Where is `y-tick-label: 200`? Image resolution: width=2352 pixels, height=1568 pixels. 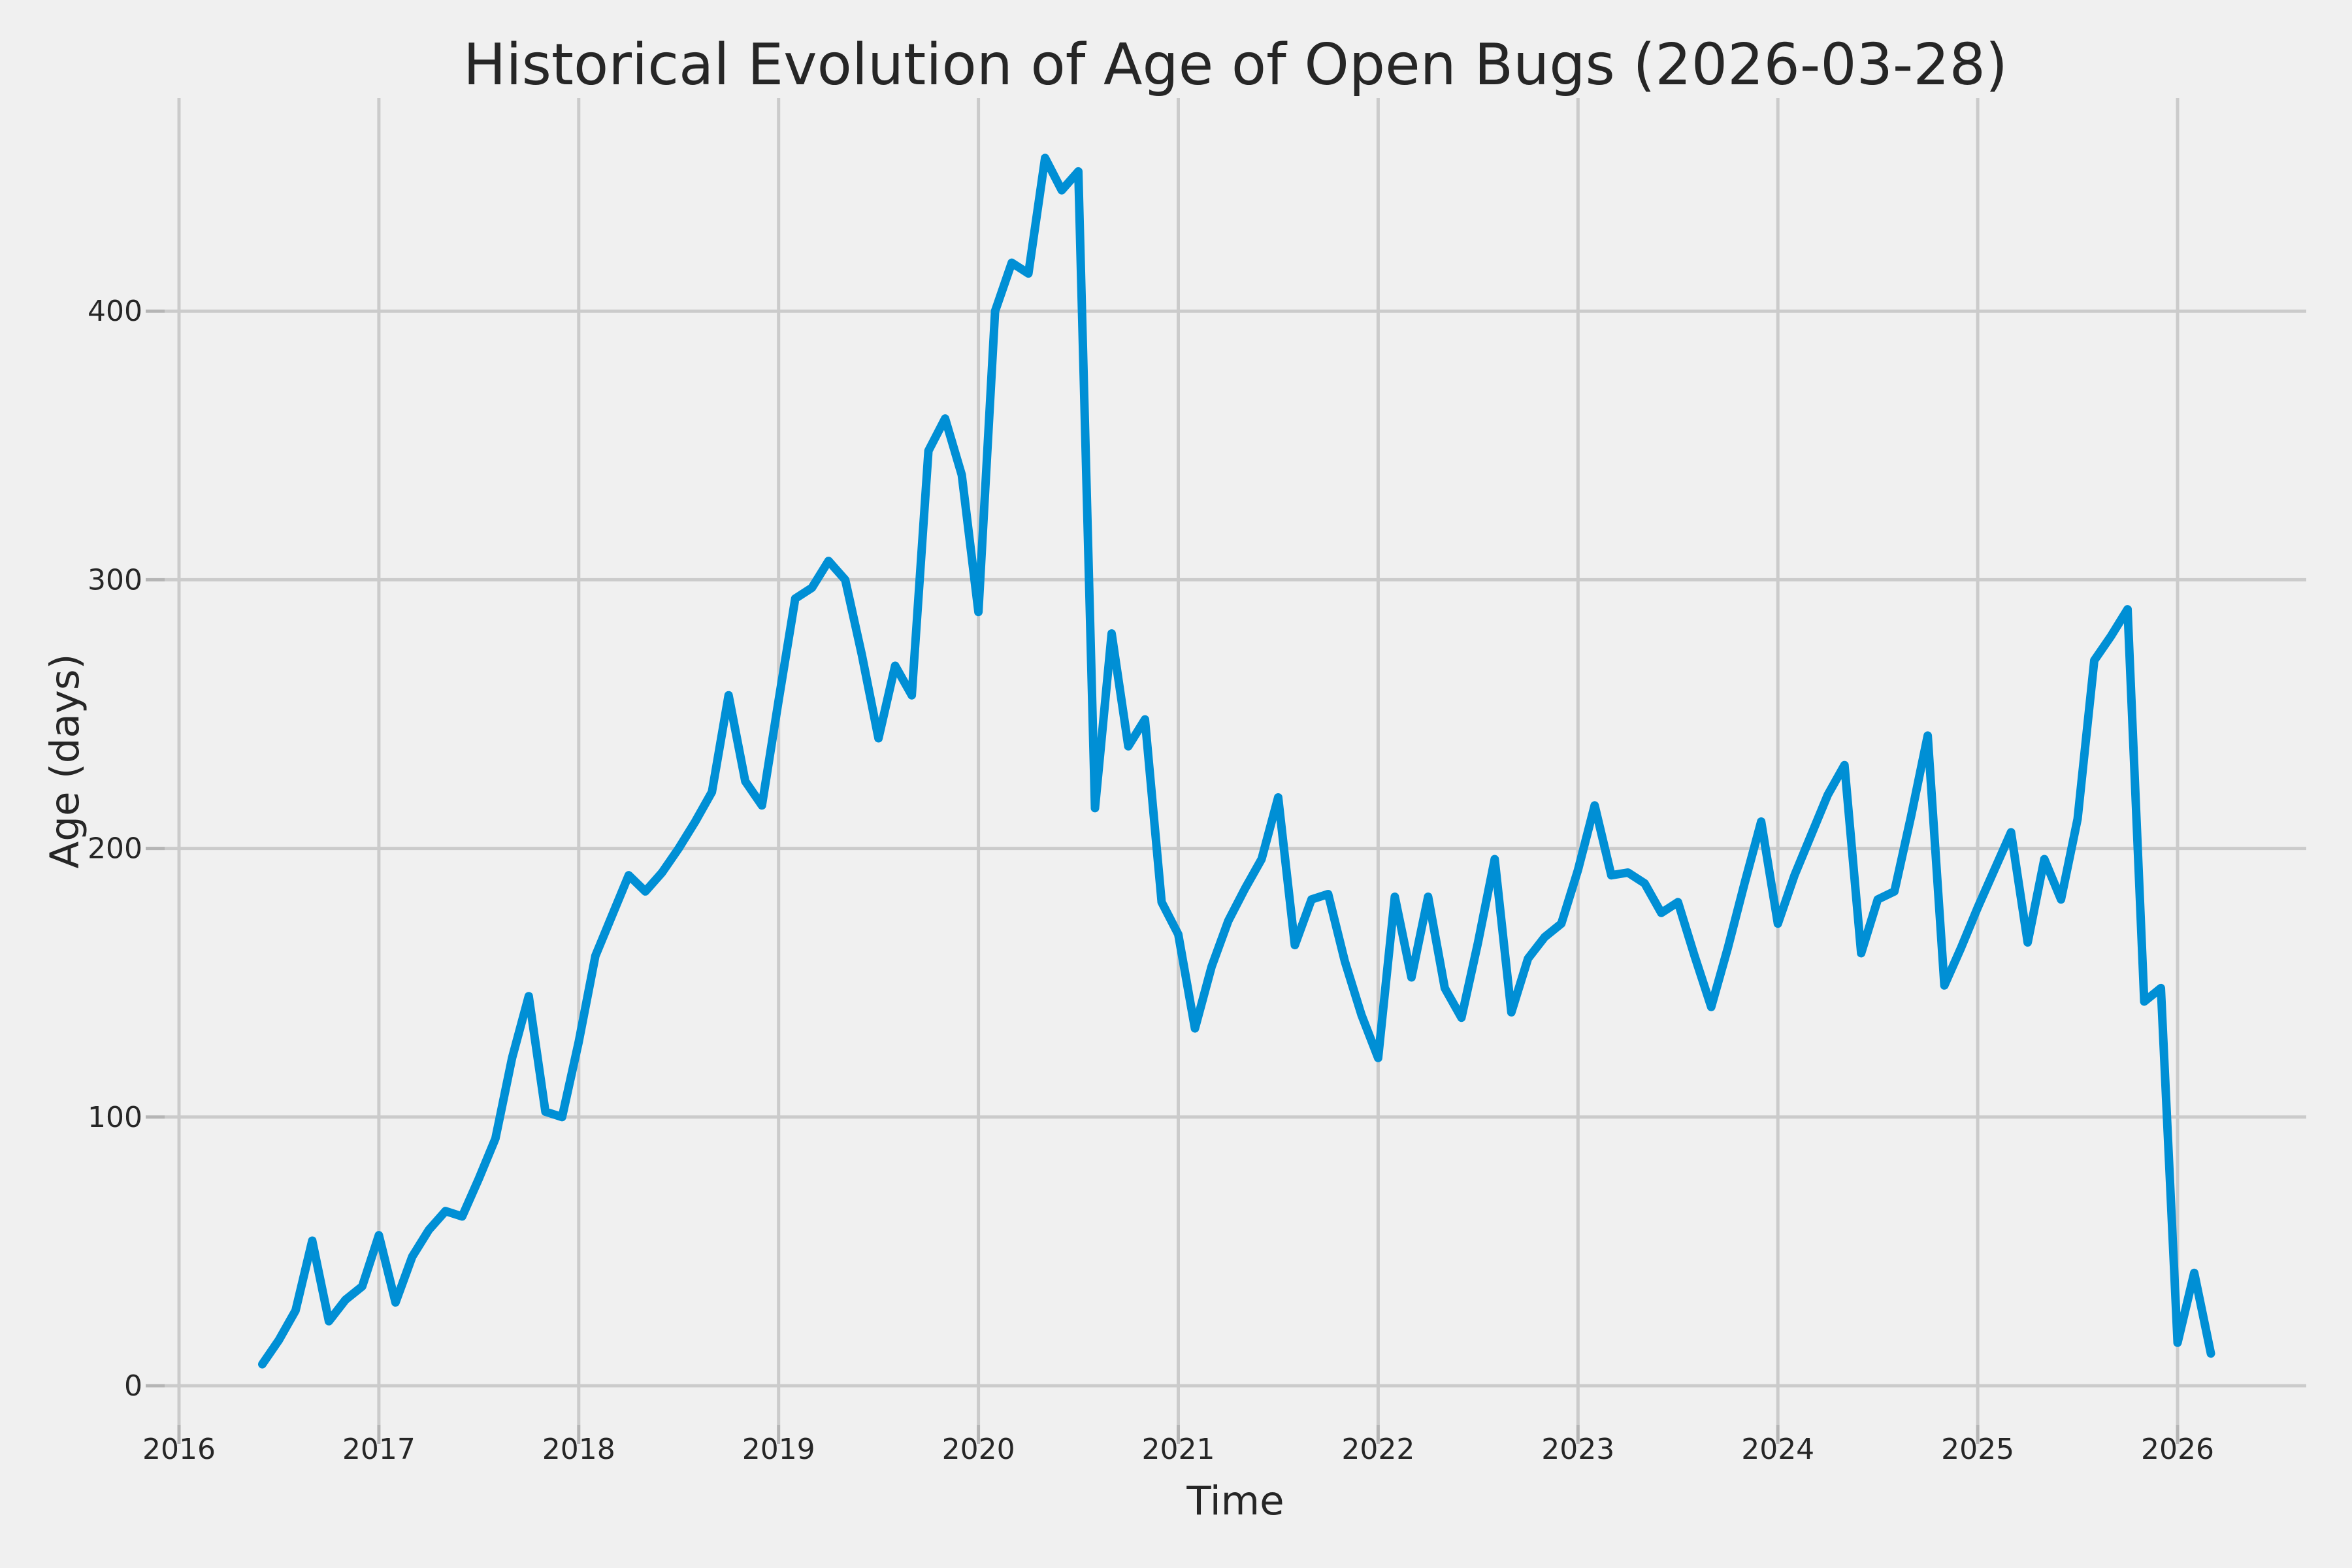 y-tick-label: 200 is located at coordinates (115, 849).